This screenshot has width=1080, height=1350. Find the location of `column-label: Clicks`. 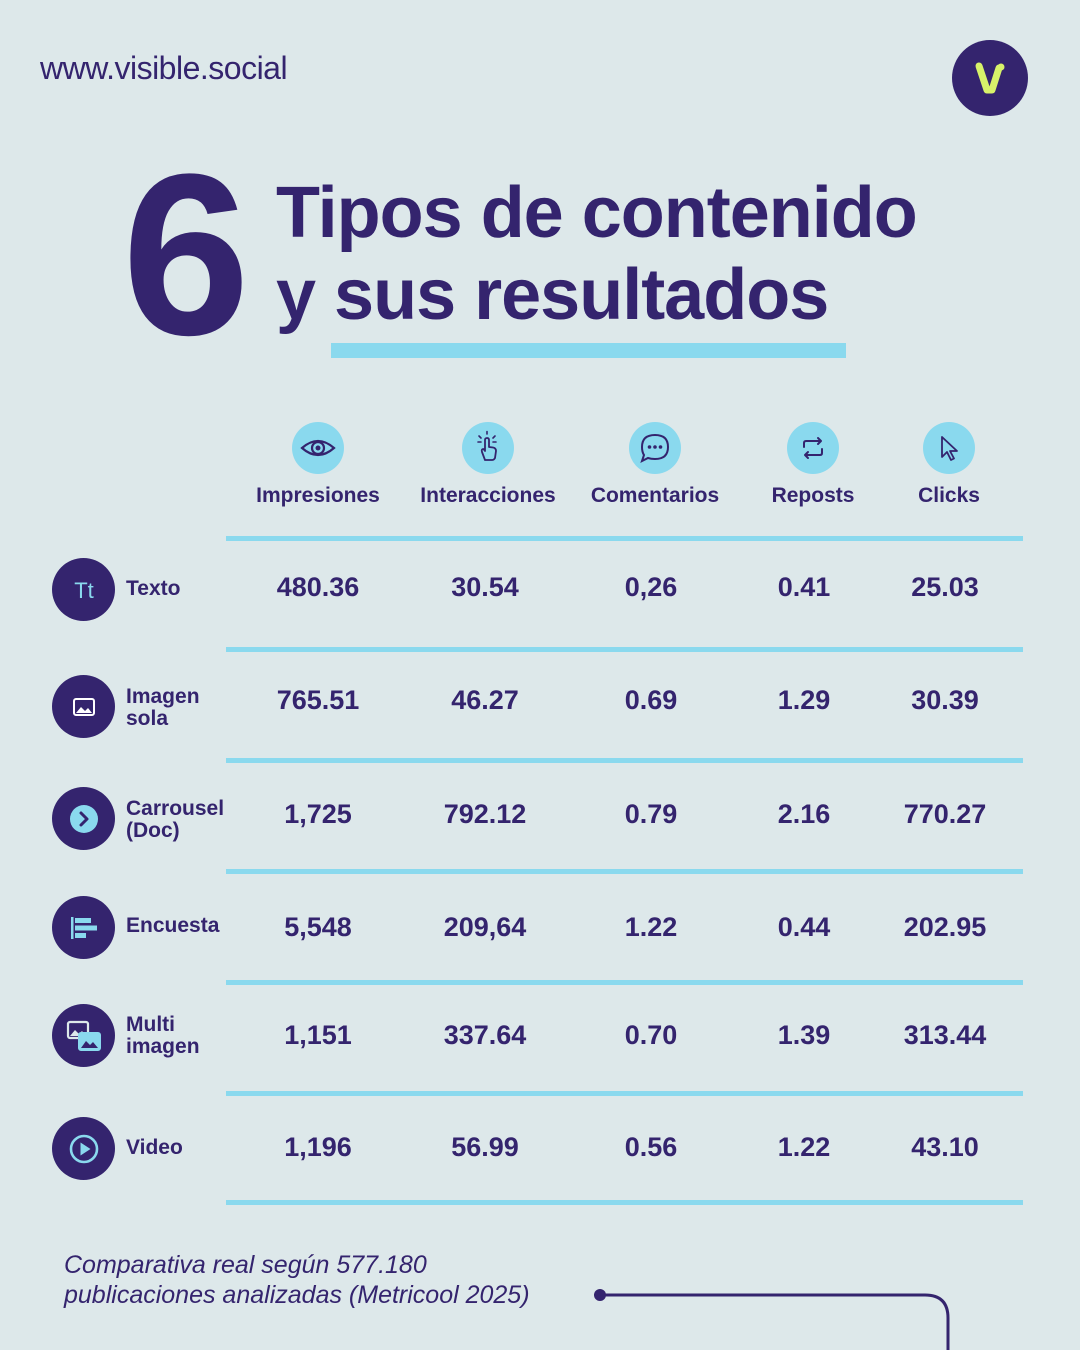

column-label: Clicks is located at coordinates (949, 495).